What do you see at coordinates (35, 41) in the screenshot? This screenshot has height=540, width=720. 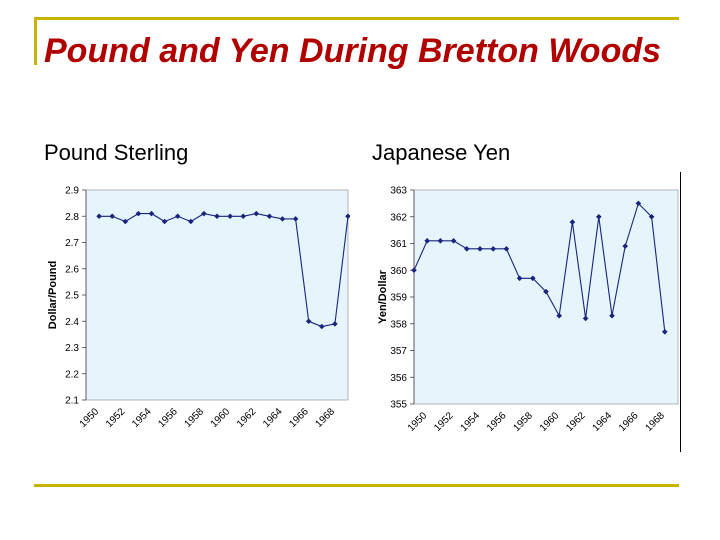 I see `left-accent-rule` at bounding box center [35, 41].